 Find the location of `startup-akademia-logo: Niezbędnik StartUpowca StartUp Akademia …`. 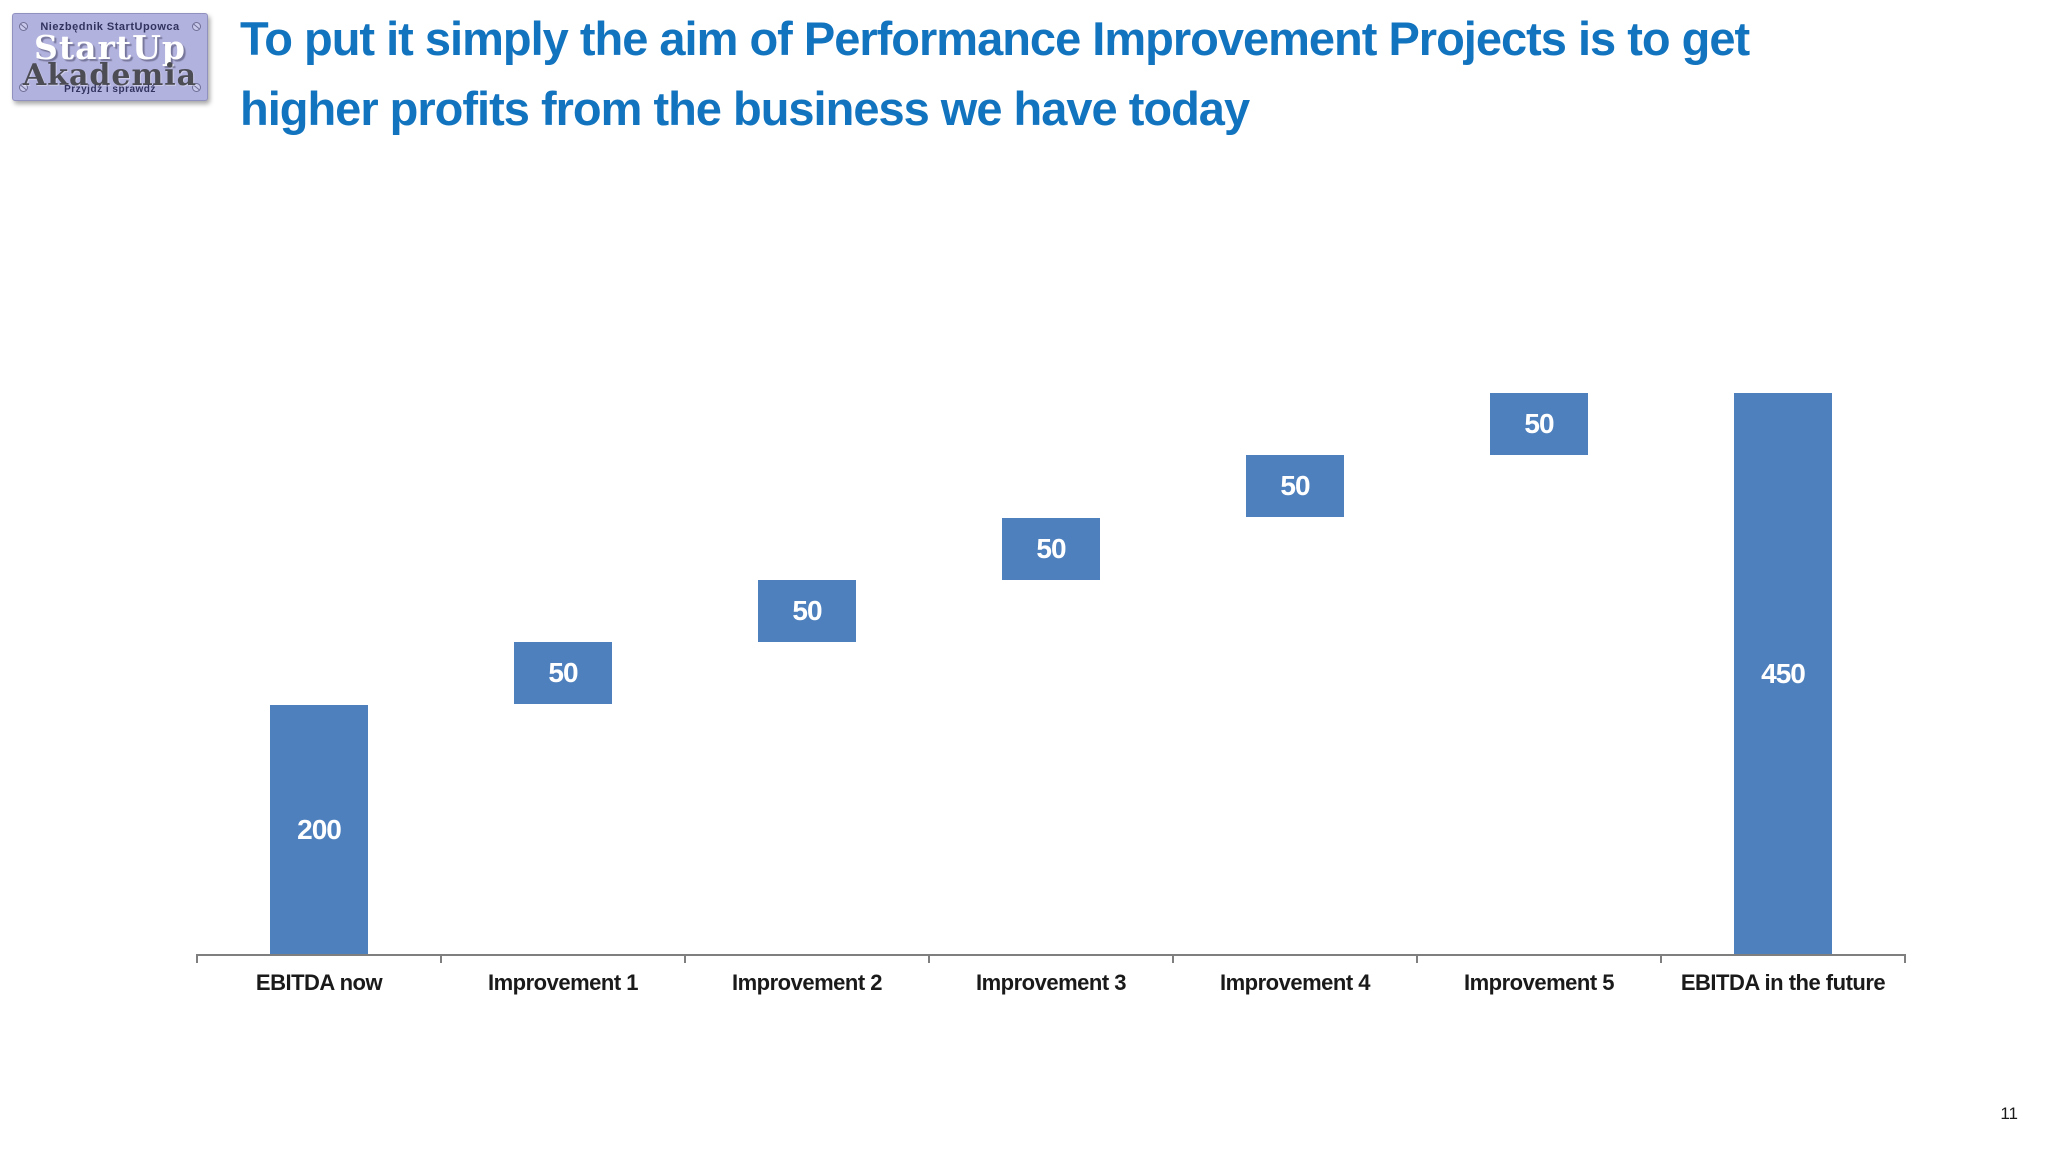

startup-akademia-logo: Niezbędnik StartUpowca StartUp Akademia … is located at coordinates (110, 57).